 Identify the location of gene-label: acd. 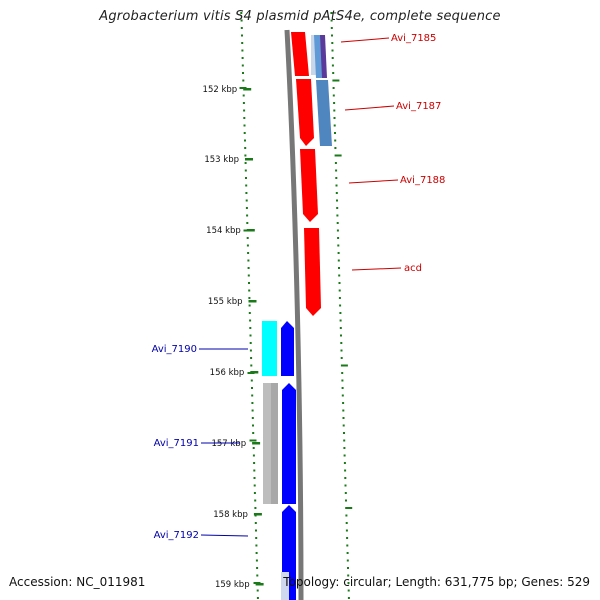
(413, 268).